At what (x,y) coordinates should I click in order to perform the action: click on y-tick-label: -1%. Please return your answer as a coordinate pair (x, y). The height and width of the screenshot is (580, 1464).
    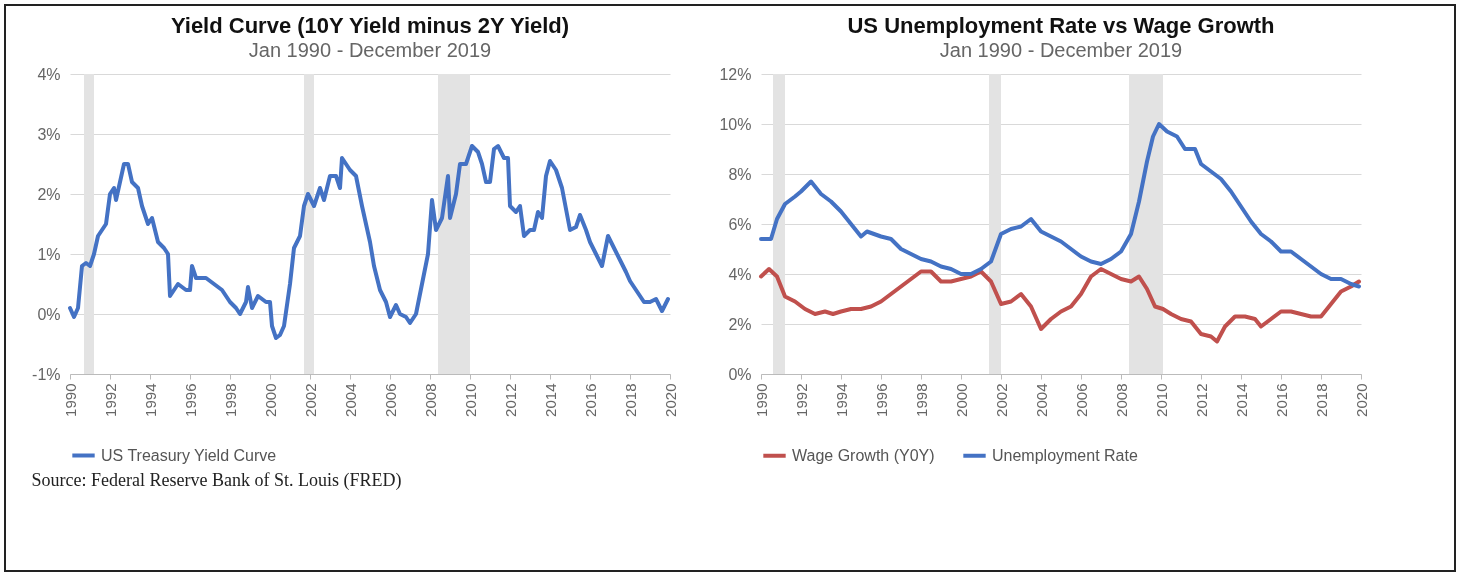
    Looking at the image, I should click on (46, 374).